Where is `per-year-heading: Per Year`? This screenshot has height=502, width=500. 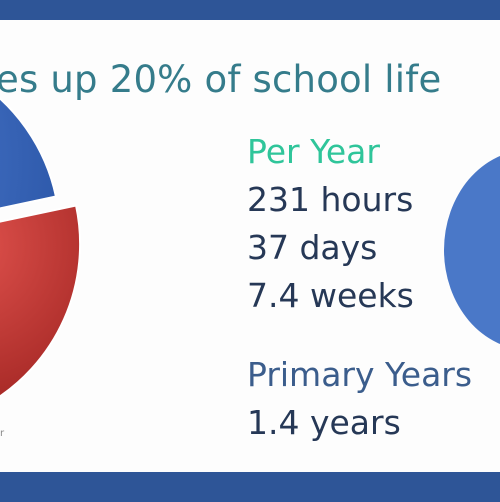
per-year-heading: Per Year is located at coordinates (313, 151).